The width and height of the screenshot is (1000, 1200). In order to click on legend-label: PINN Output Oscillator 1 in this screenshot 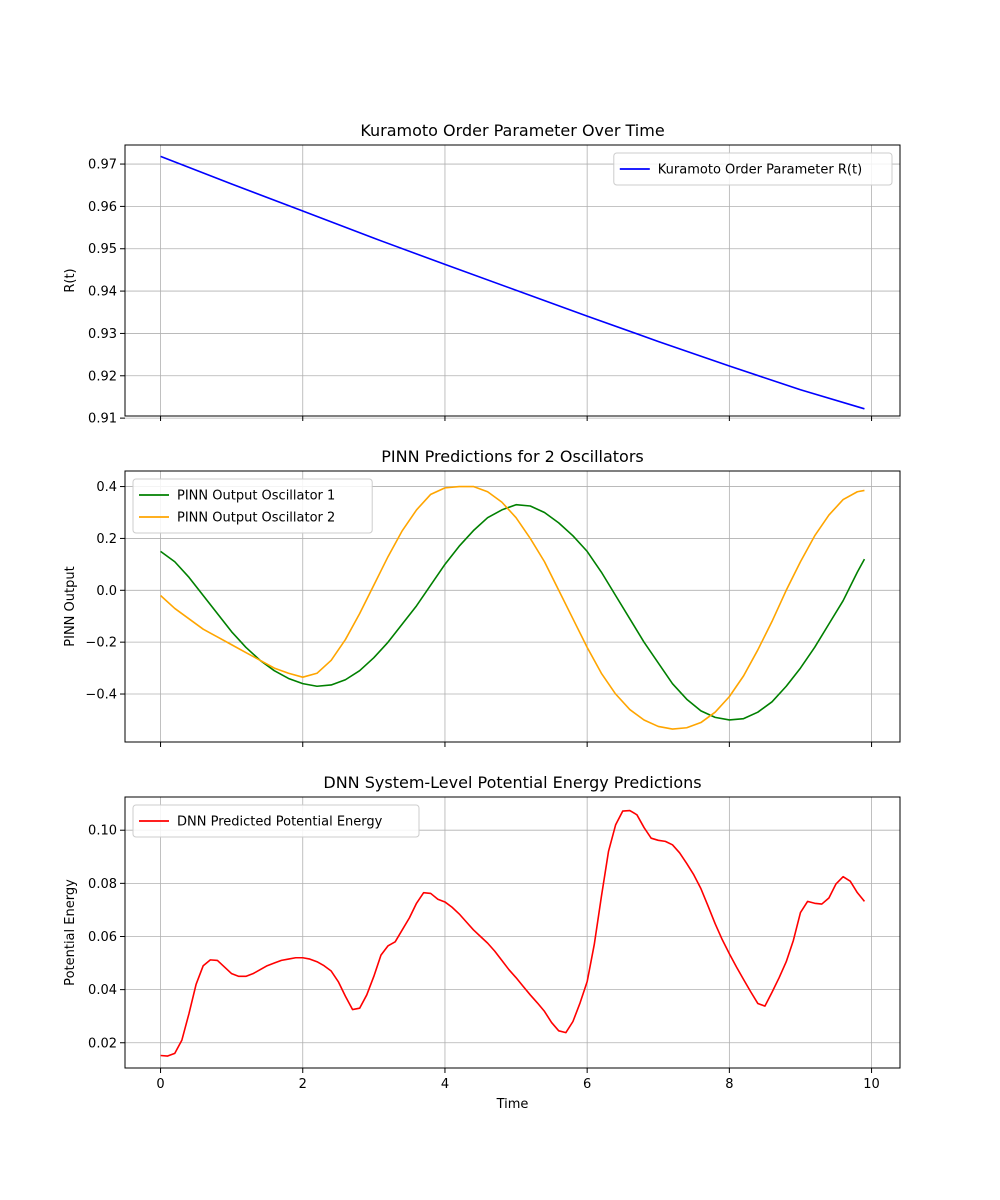, I will do `click(256, 496)`.